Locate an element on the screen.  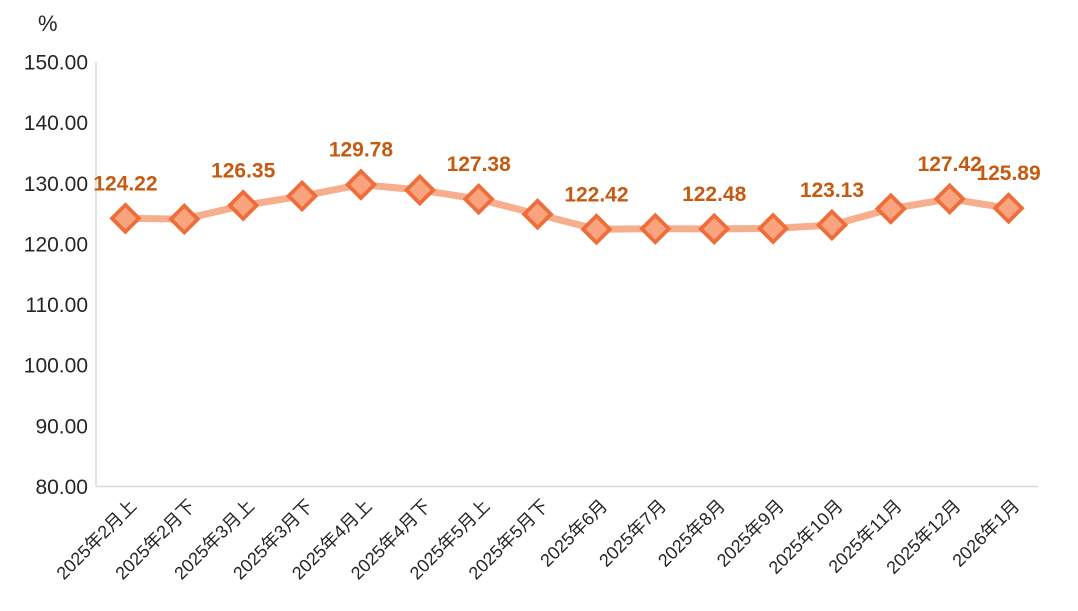
data-point-label: 127.38 is located at coordinates (479, 164).